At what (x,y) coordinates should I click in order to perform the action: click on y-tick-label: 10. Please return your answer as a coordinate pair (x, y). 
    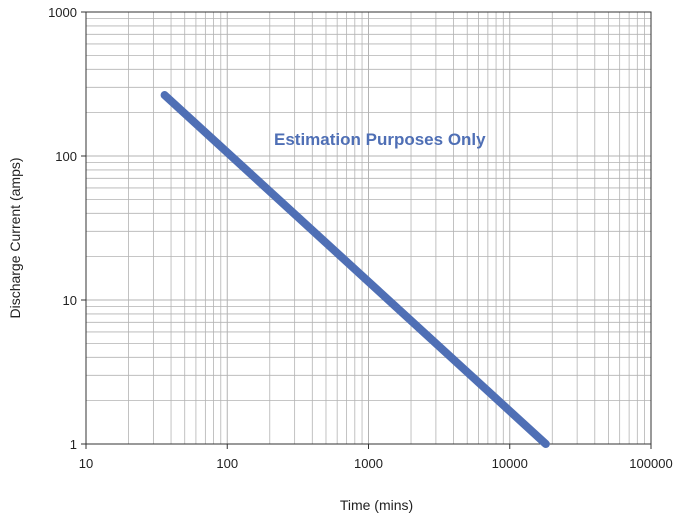
    Looking at the image, I should click on (70, 300).